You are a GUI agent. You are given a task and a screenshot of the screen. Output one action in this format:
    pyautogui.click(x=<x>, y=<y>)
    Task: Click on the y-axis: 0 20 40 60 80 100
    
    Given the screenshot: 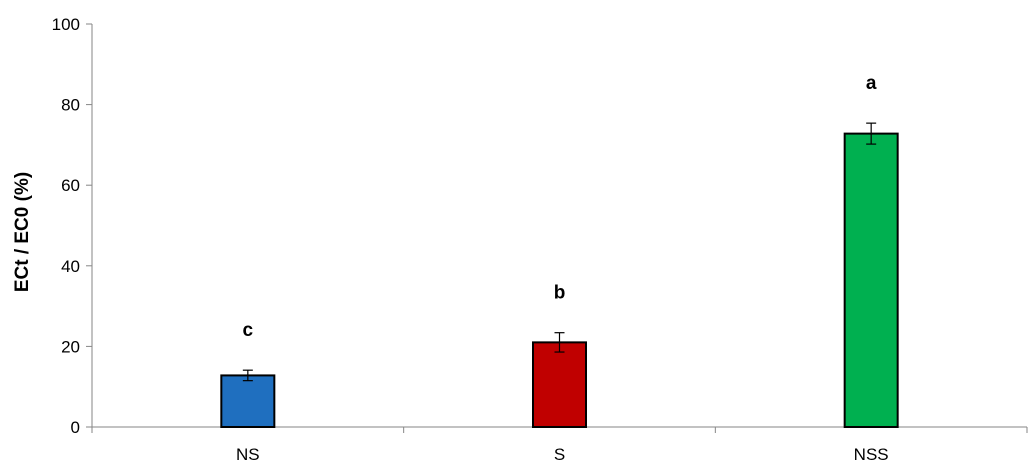 What is the action you would take?
    pyautogui.click(x=72, y=226)
    